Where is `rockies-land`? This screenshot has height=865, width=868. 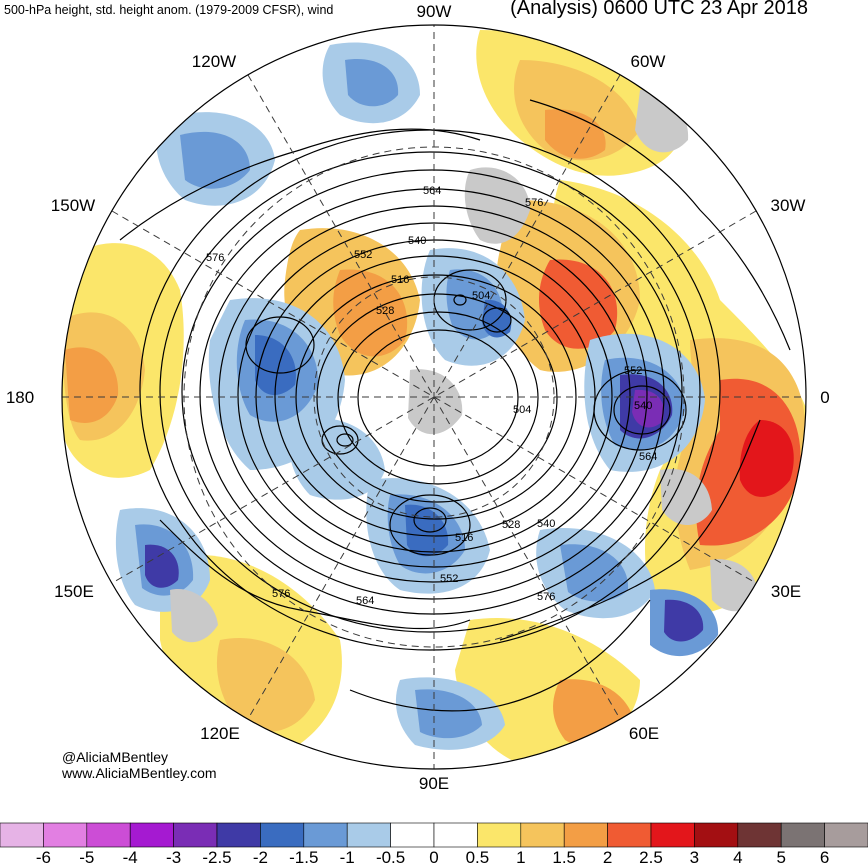 rockies-land is located at coordinates (662, 121).